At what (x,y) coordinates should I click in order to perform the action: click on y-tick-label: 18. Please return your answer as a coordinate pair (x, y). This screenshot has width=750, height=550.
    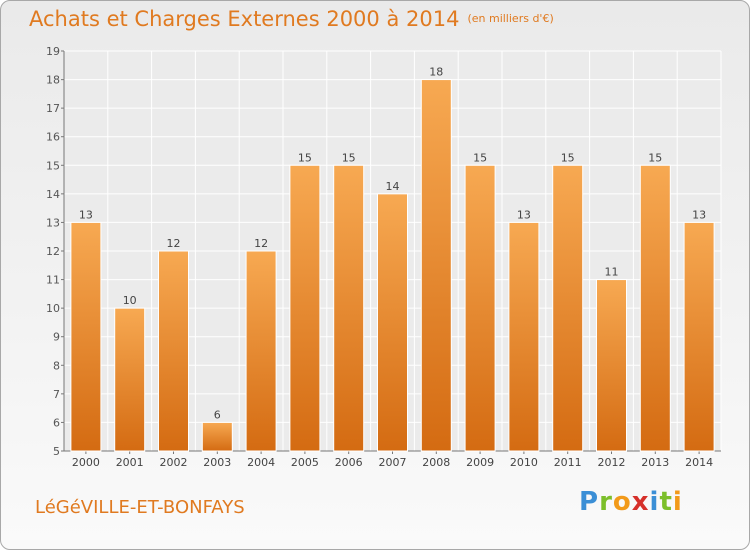
    Looking at the image, I should click on (53, 80).